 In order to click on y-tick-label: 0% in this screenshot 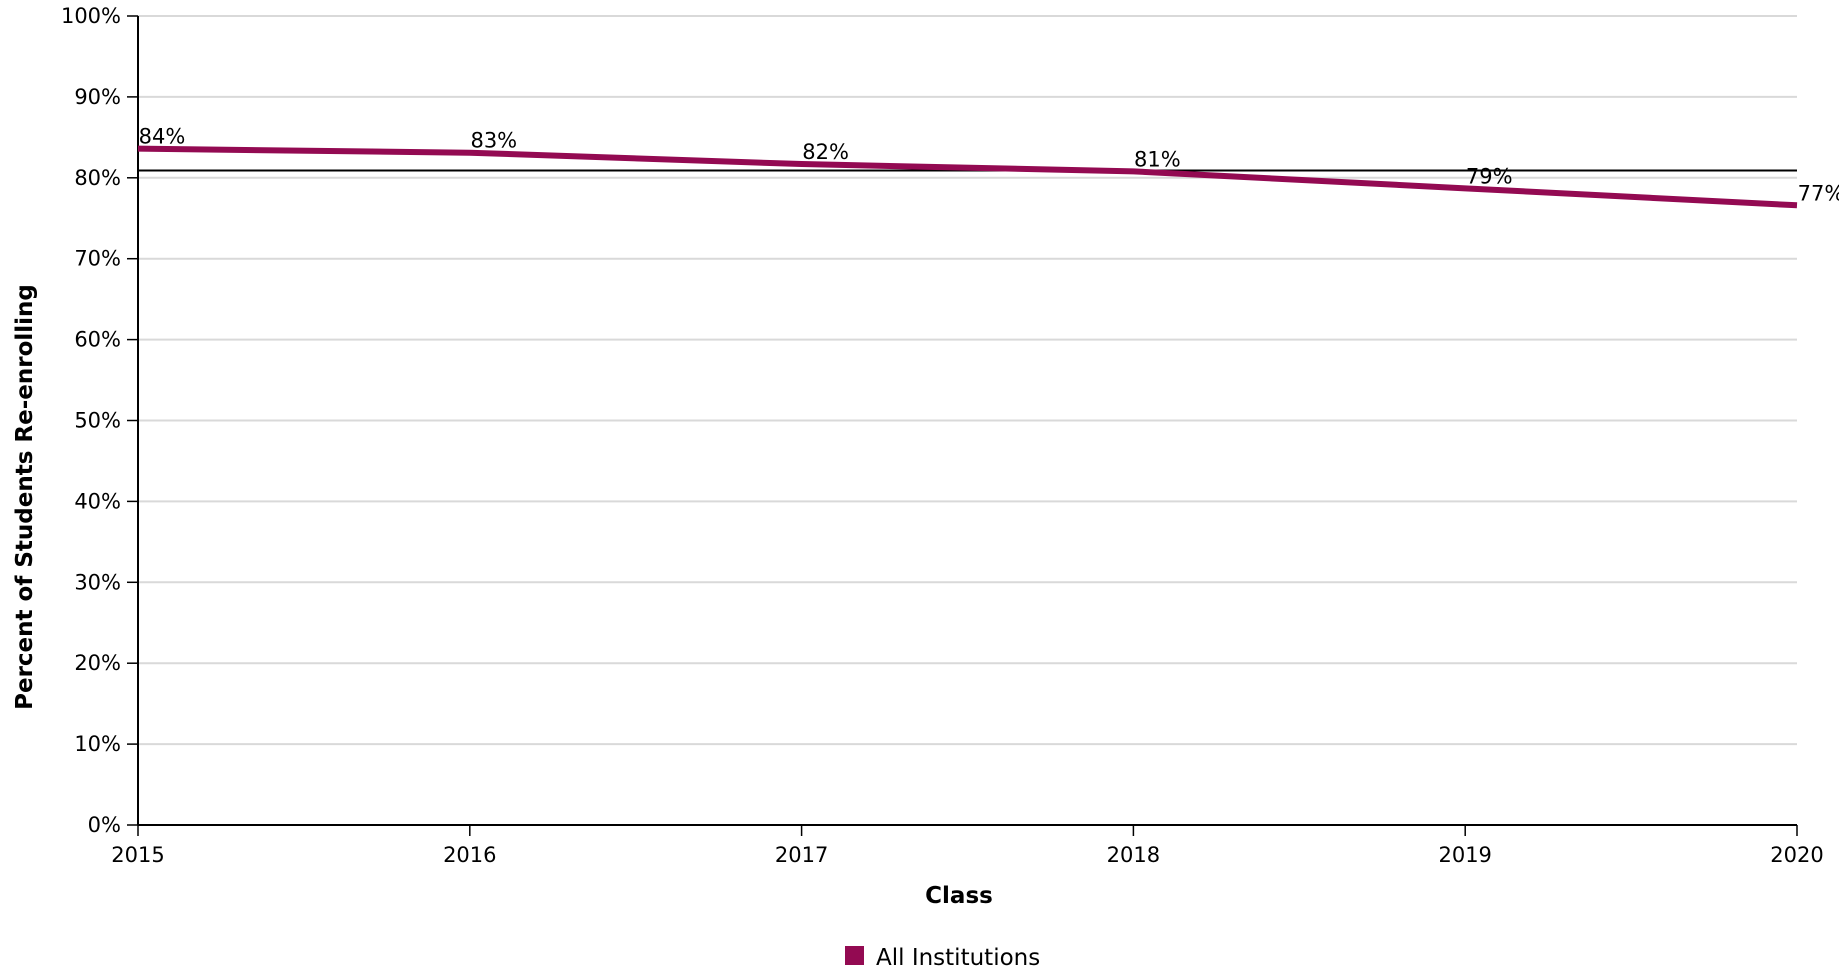, I will do `click(104, 825)`.